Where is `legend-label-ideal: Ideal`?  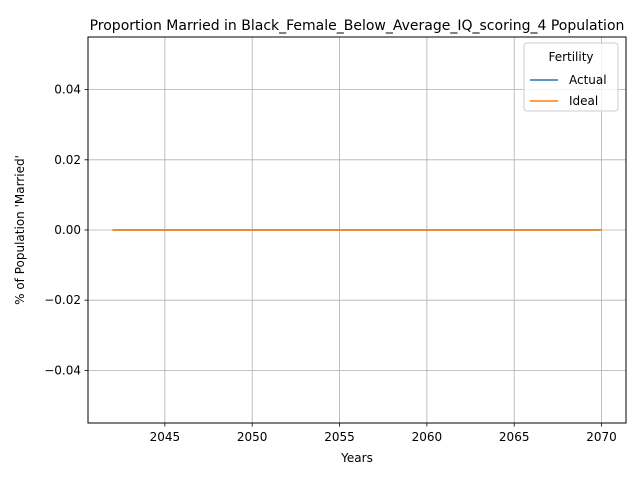 legend-label-ideal: Ideal is located at coordinates (583, 101).